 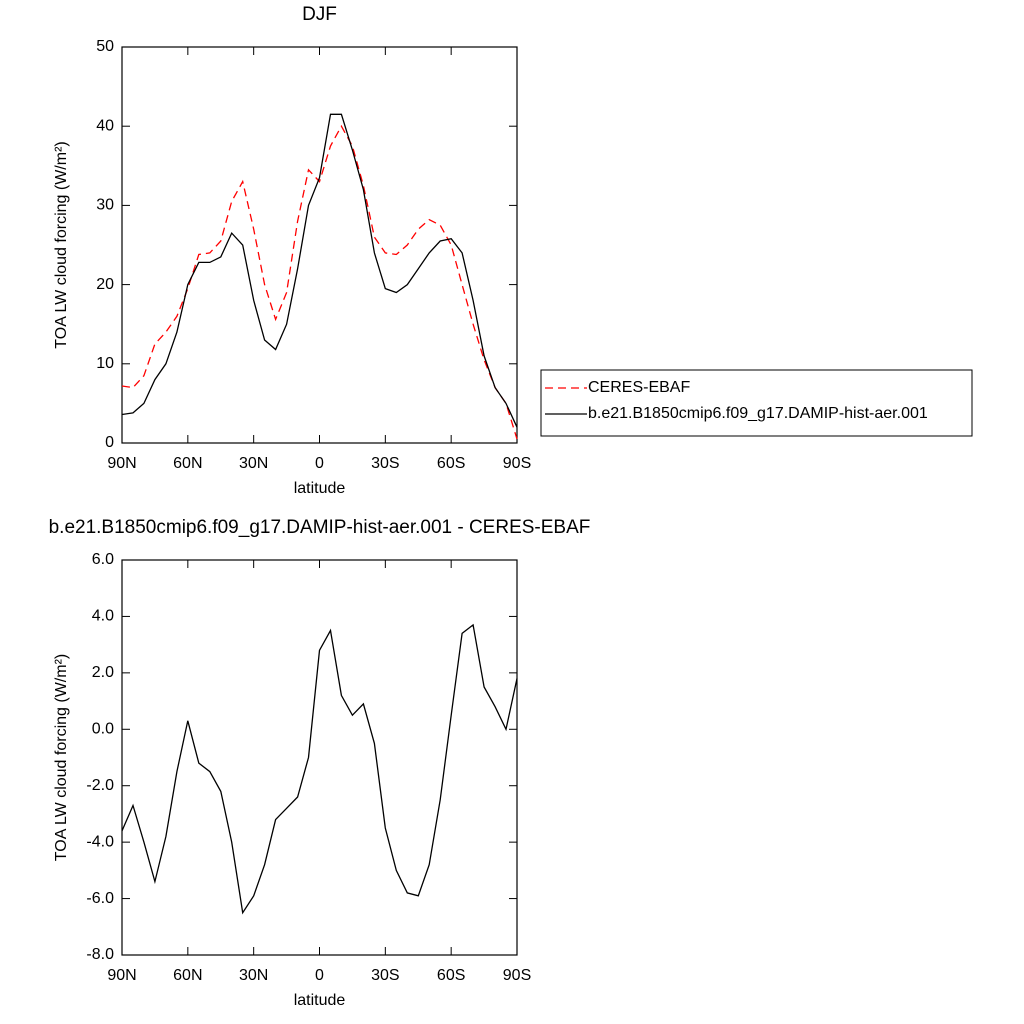 What do you see at coordinates (105, 205) in the screenshot?
I see `y-tick-label: 30` at bounding box center [105, 205].